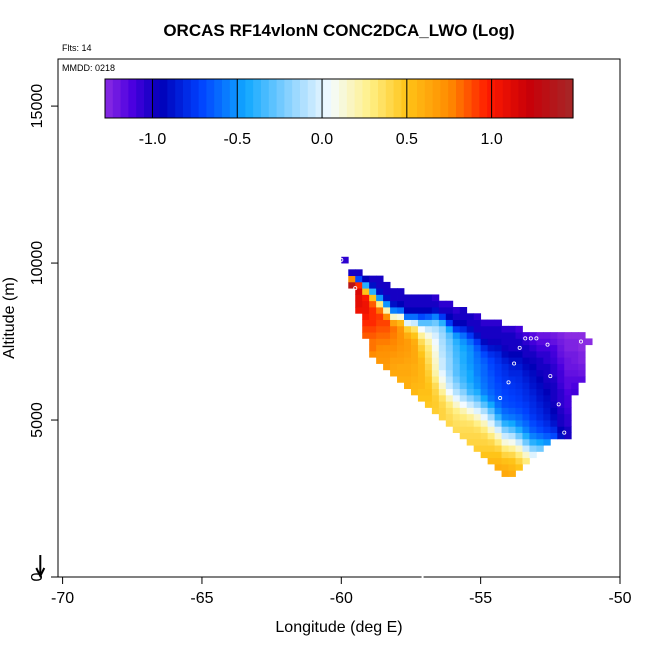  What do you see at coordinates (422, 577) in the screenshot?
I see `frame-gap` at bounding box center [422, 577].